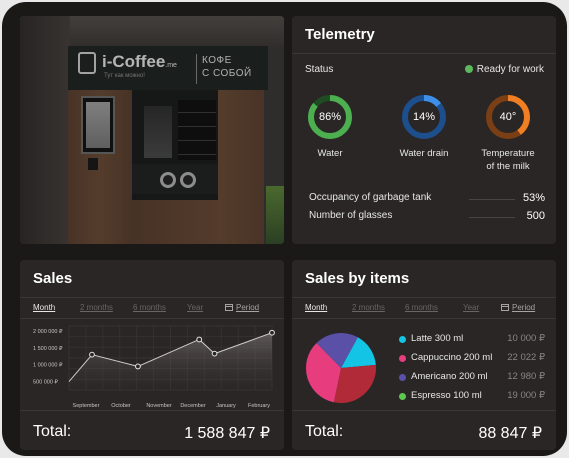 The width and height of the screenshot is (569, 458). Describe the element at coordinates (526, 395) in the screenshot. I see `legend-amount: 19 000 ₽` at that location.